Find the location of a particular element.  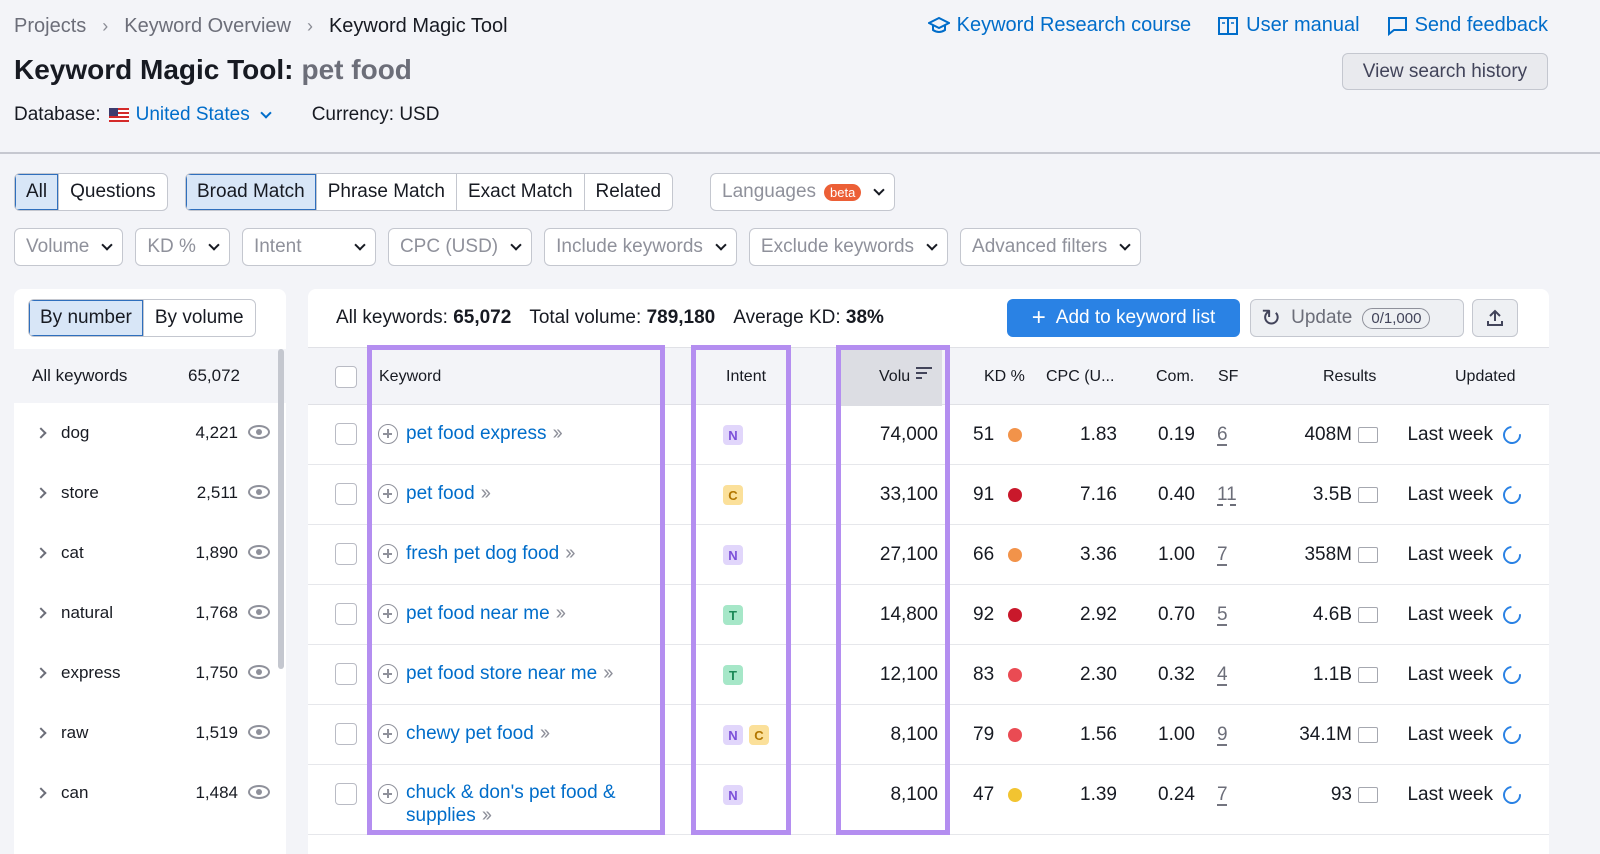

serp-features-cell: 11 is located at coordinates (1227, 494).